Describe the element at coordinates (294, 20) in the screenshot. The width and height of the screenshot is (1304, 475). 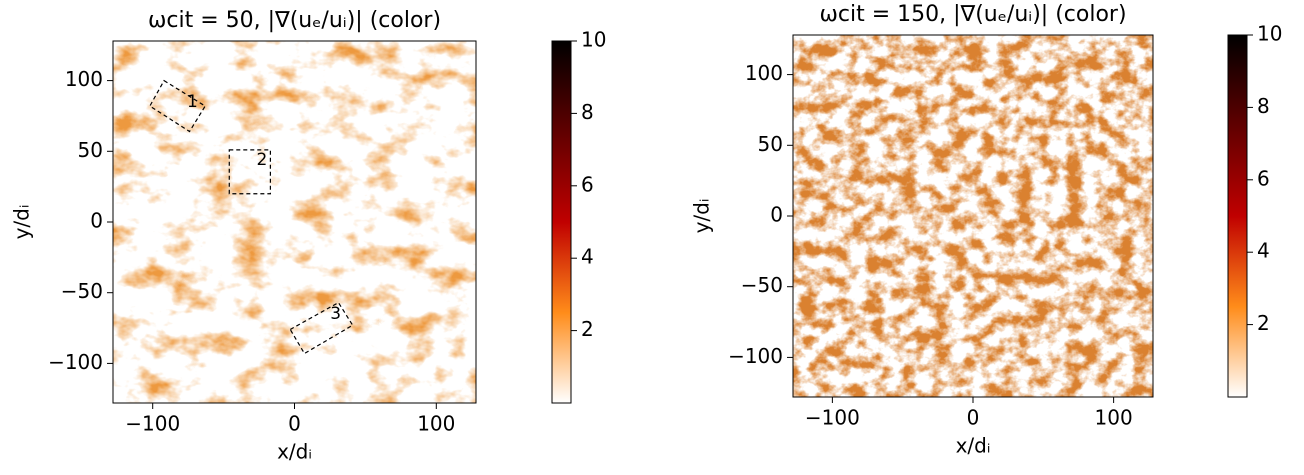
I see `chart-title: ωcit = 50, |∇(uₑ/uᵢ)| (color)` at that location.